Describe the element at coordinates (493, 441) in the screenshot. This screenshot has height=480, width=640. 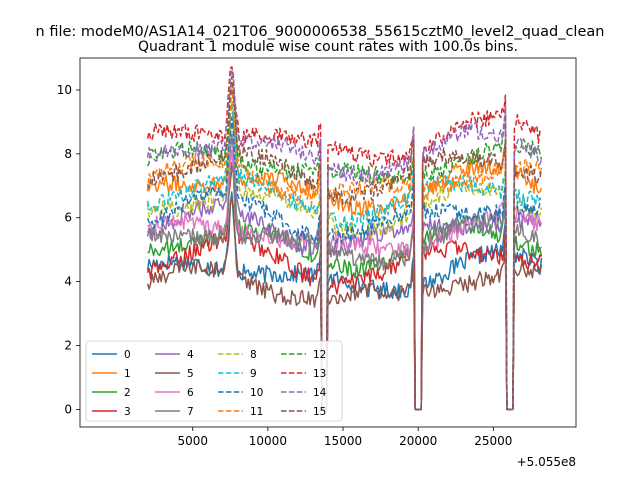
I see `x-tick-label: 25000` at that location.